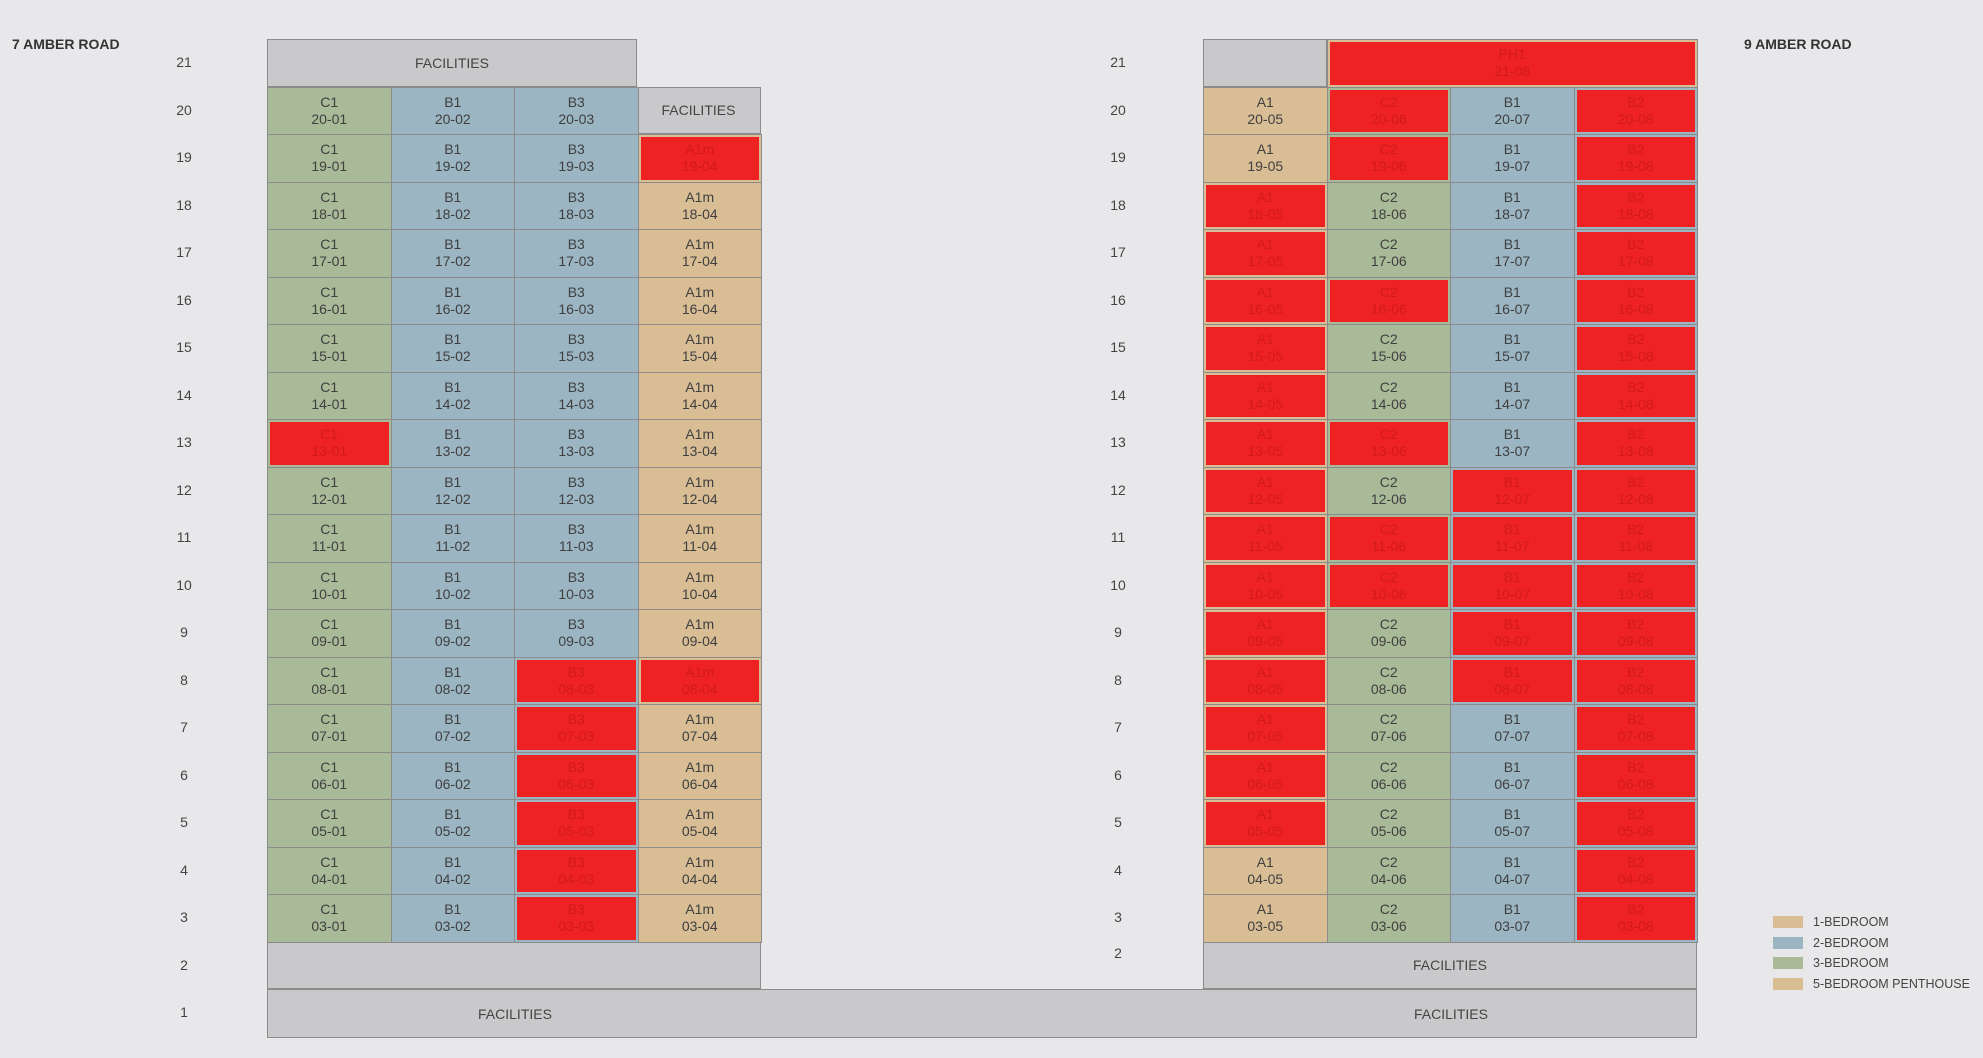  What do you see at coordinates (1635, 110) in the screenshot?
I see `unit-20-08-sold: B2 20-08` at bounding box center [1635, 110].